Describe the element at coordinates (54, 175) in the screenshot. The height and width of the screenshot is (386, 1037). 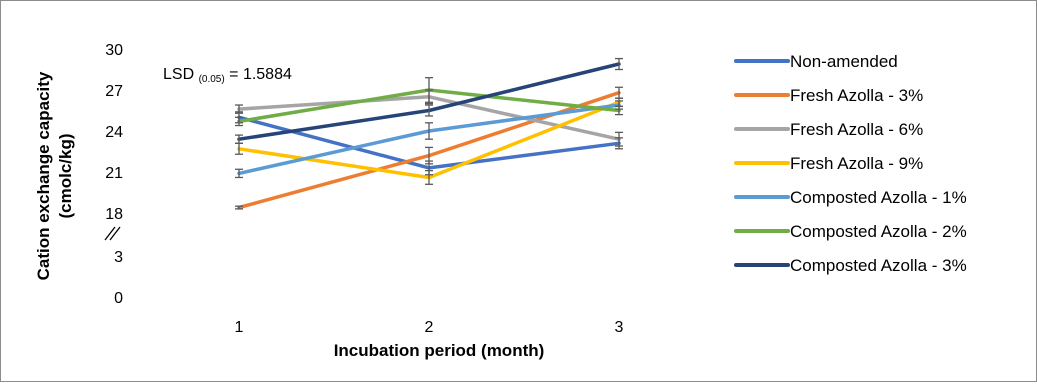
I see `y-axis-title: Cation exchange capacity (cmolc/kg)` at that location.